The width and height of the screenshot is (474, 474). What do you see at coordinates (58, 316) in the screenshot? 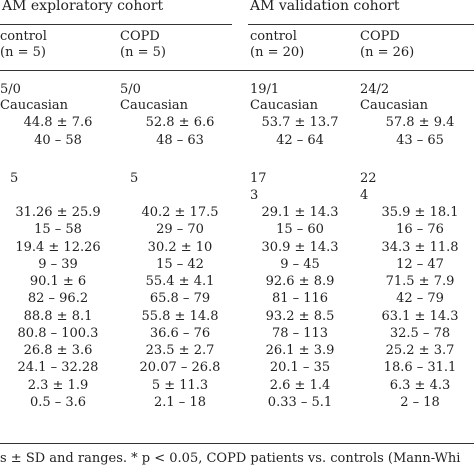
I see `table-cell-r14-c1: 88.8 ± 8.1` at bounding box center [58, 316].